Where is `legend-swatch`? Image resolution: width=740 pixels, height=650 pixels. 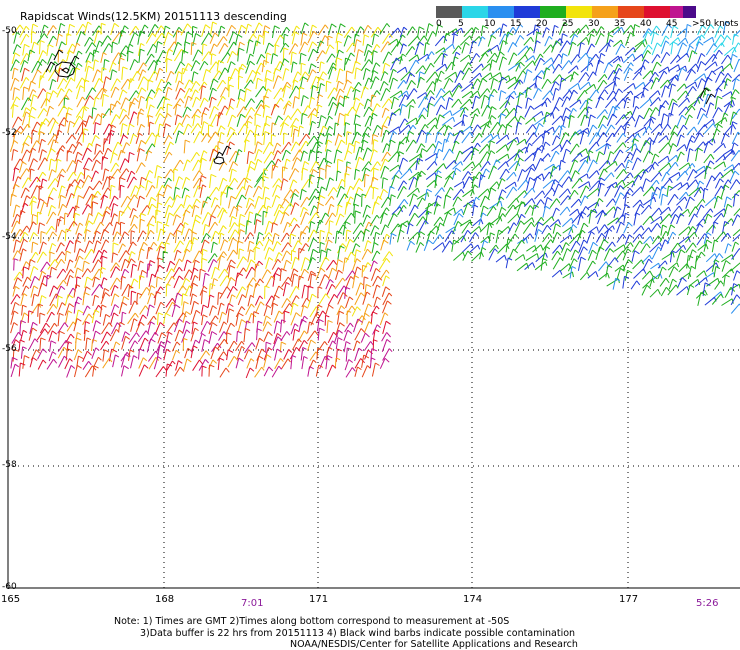
legend-swatch is located at coordinates (689, 12).